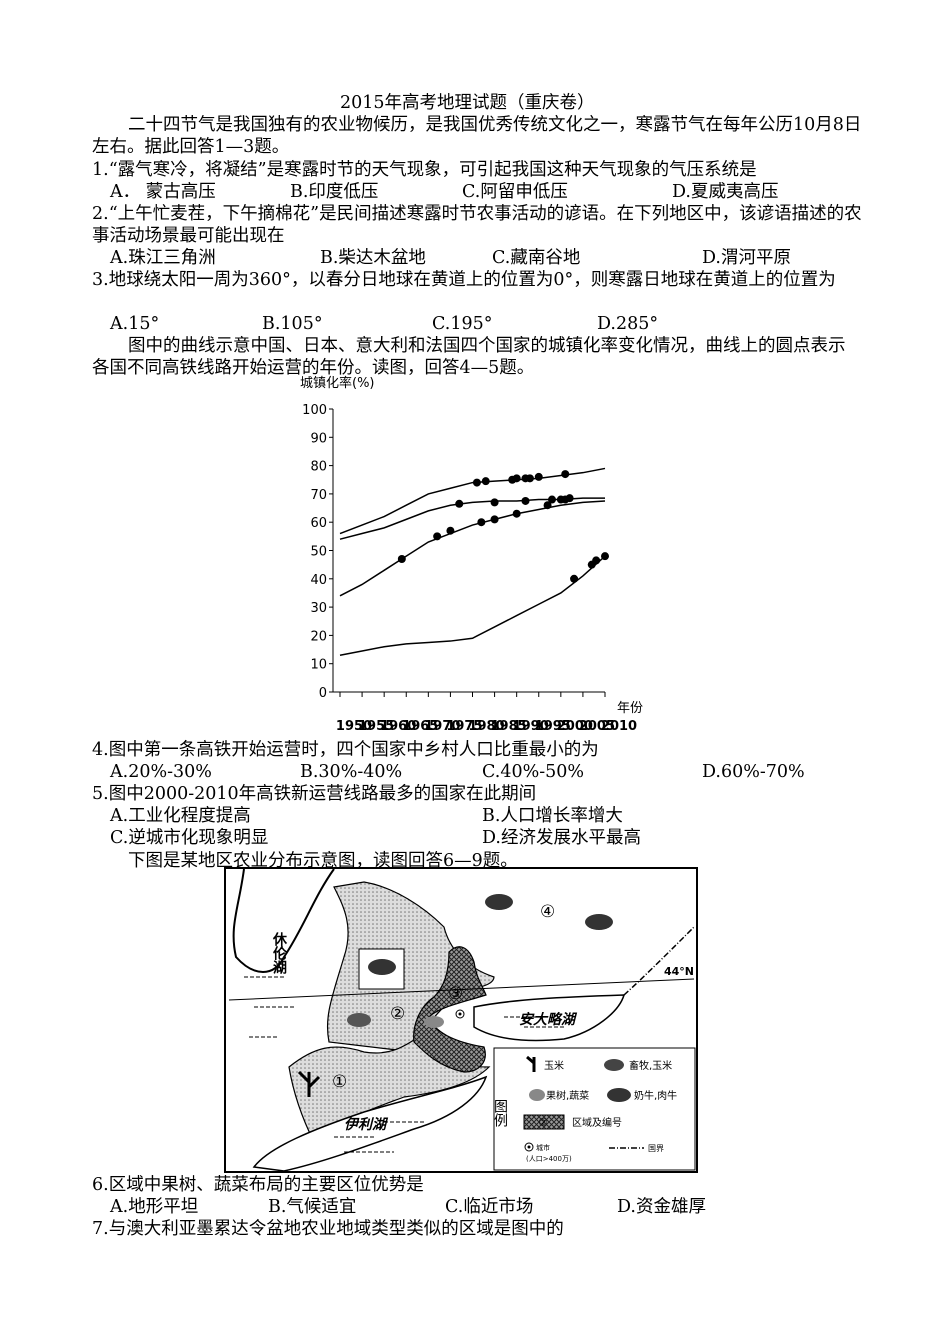  I want to click on option: C.阿留申低压, so click(515, 192).